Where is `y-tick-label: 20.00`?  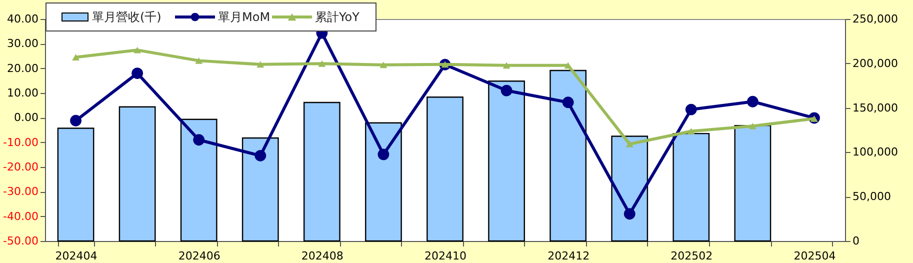 y-tick-label: 20.00 is located at coordinates (22, 68).